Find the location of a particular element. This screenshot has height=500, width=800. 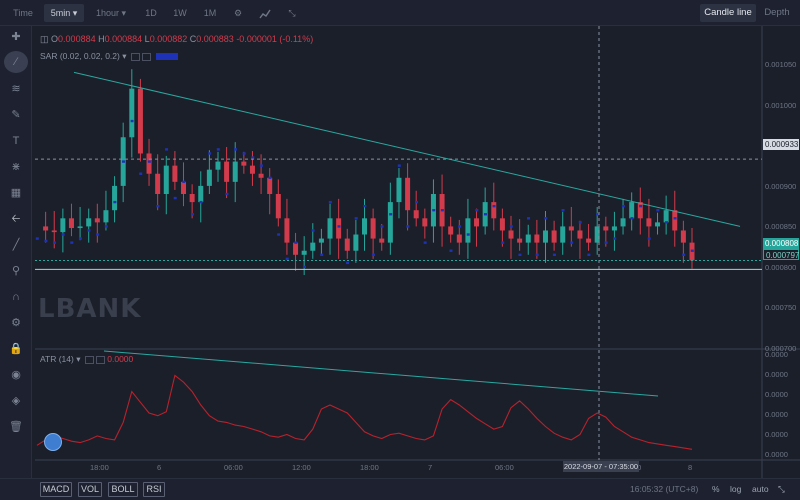

pencil-icon: ✎ is located at coordinates (16, 115).